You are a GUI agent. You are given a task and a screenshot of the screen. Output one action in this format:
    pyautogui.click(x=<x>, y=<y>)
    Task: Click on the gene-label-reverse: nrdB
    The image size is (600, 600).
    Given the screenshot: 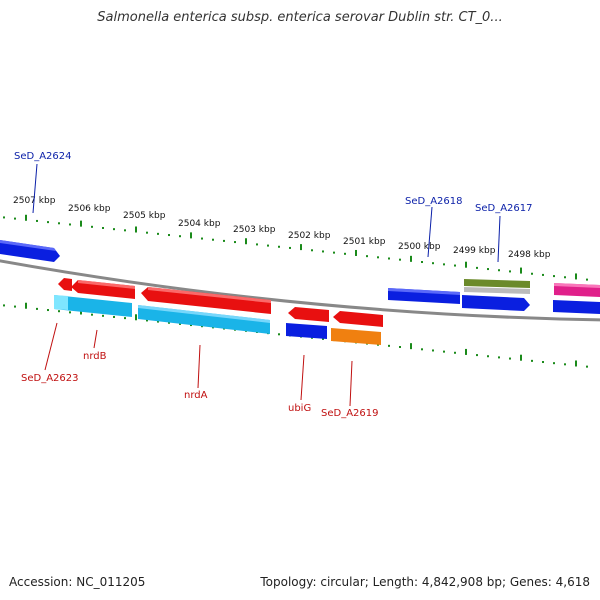 What is the action you would take?
    pyautogui.click(x=95, y=356)
    